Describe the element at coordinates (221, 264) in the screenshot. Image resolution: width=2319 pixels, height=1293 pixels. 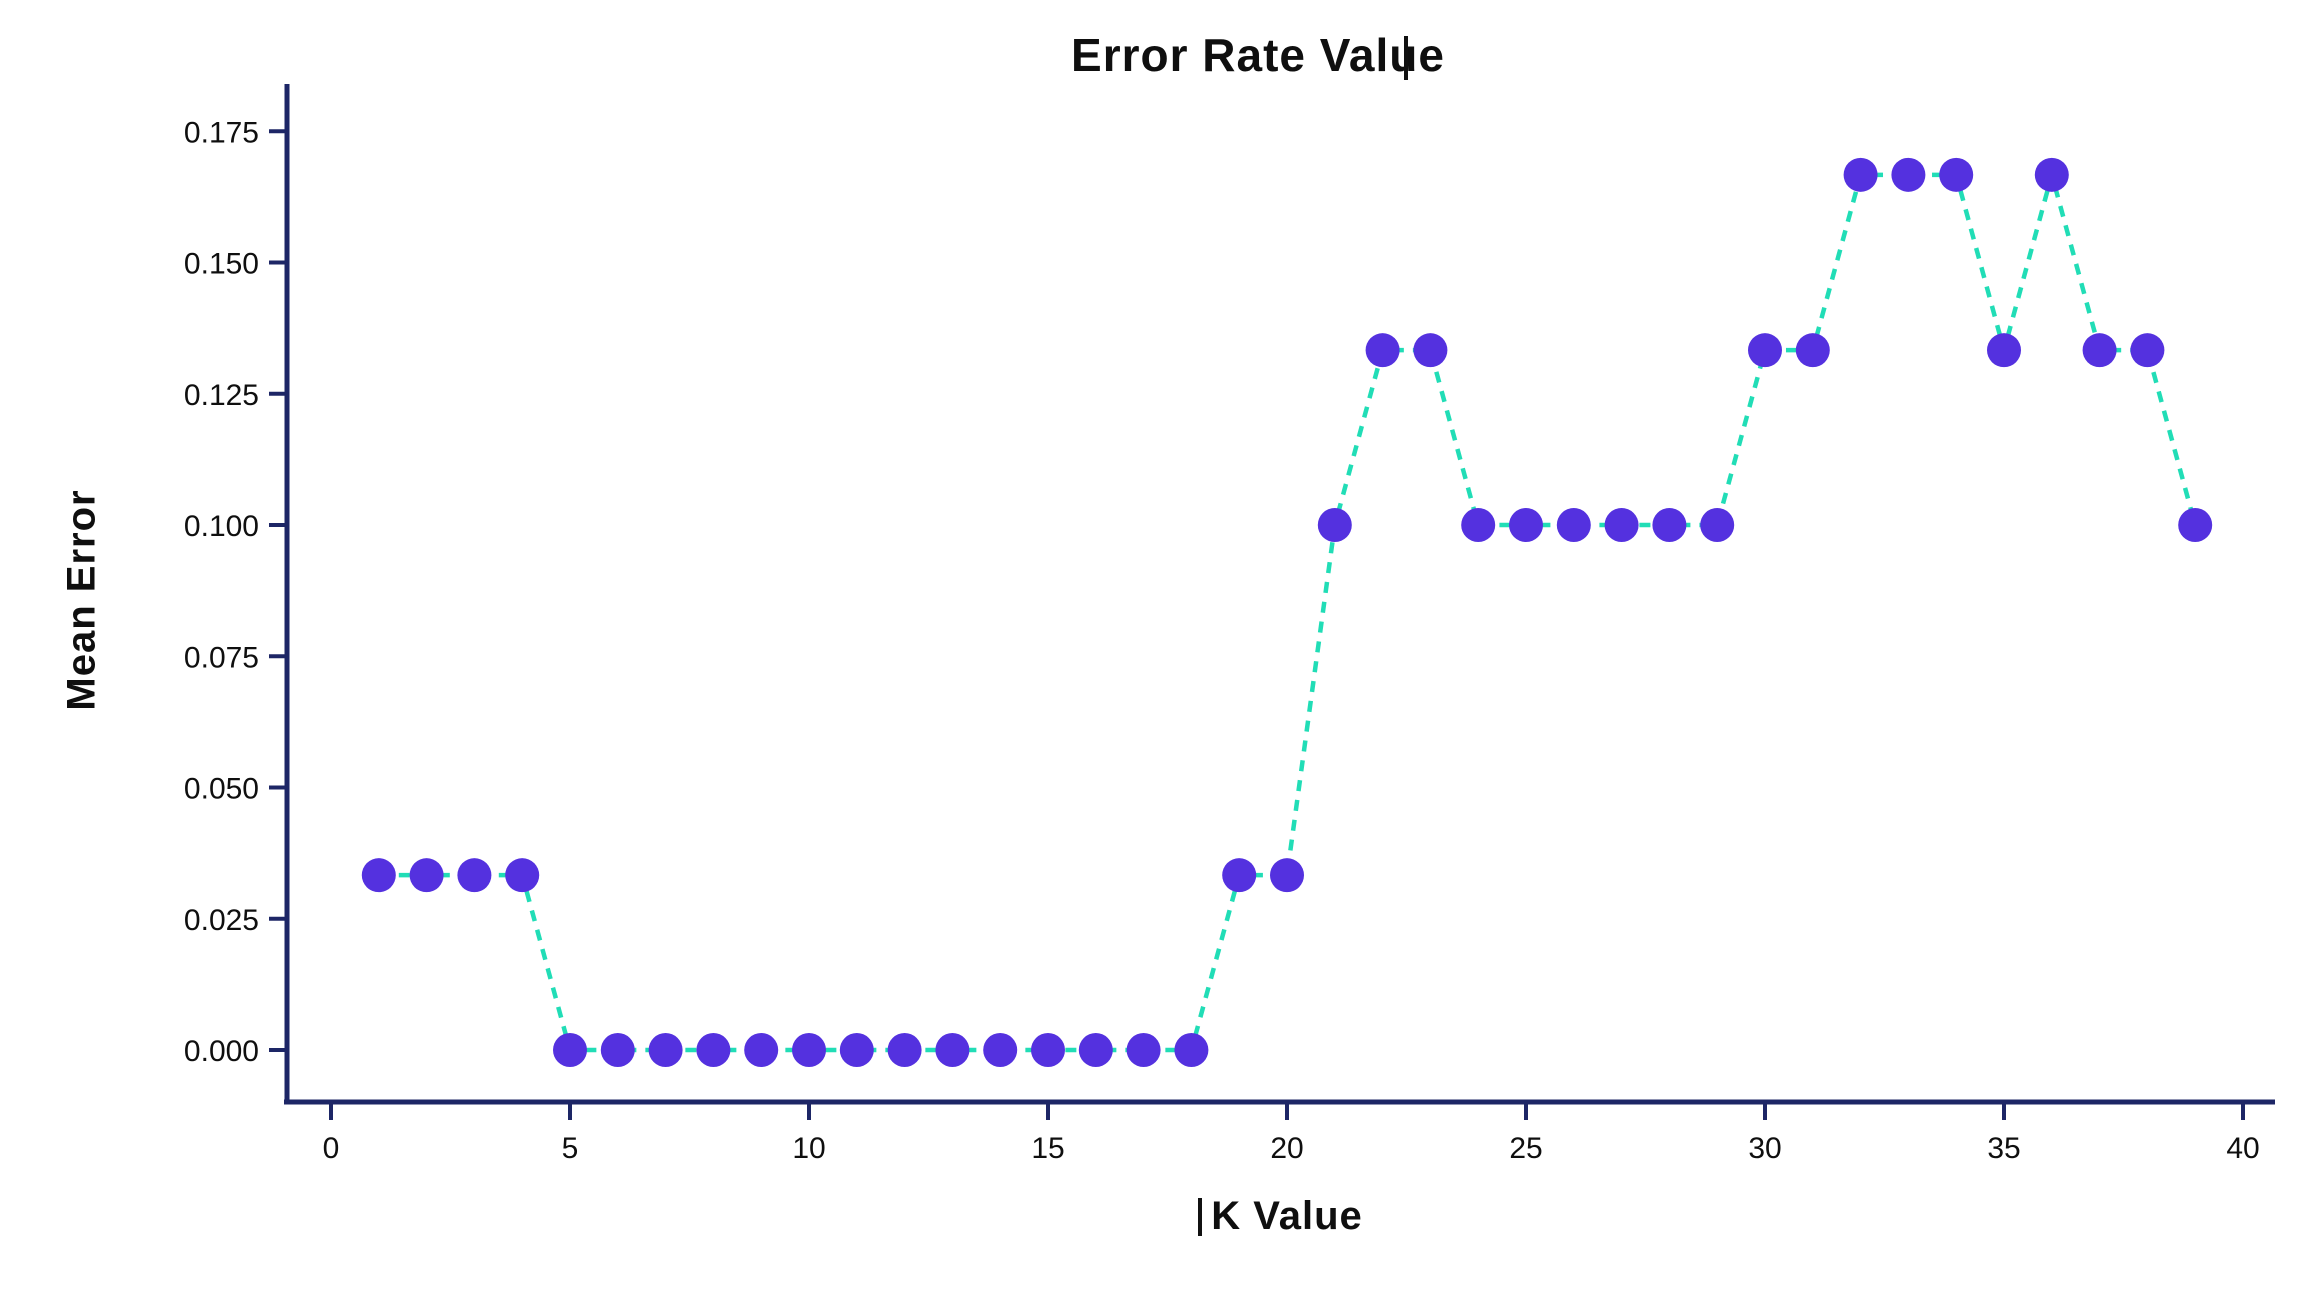
I see `y-tick-label: 0.150` at that location.